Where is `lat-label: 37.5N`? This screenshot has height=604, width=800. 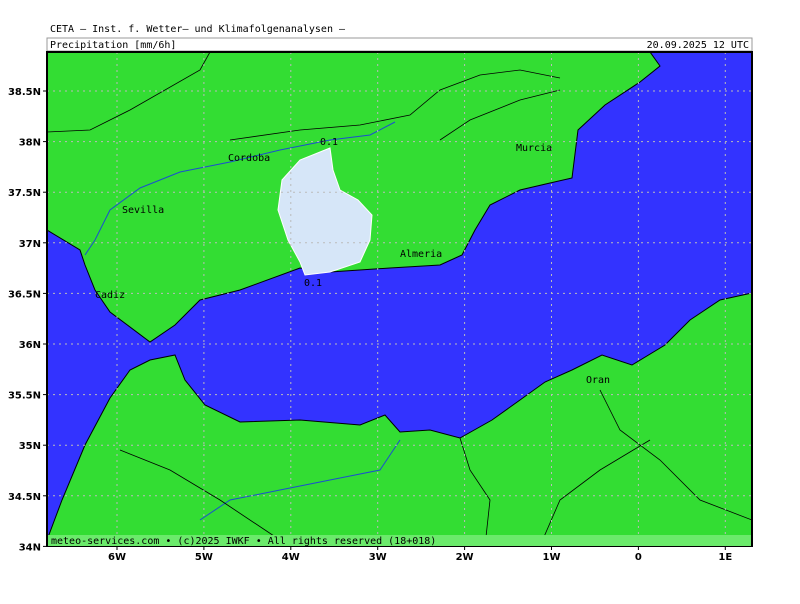 lat-label: 37.5N is located at coordinates (24, 193).